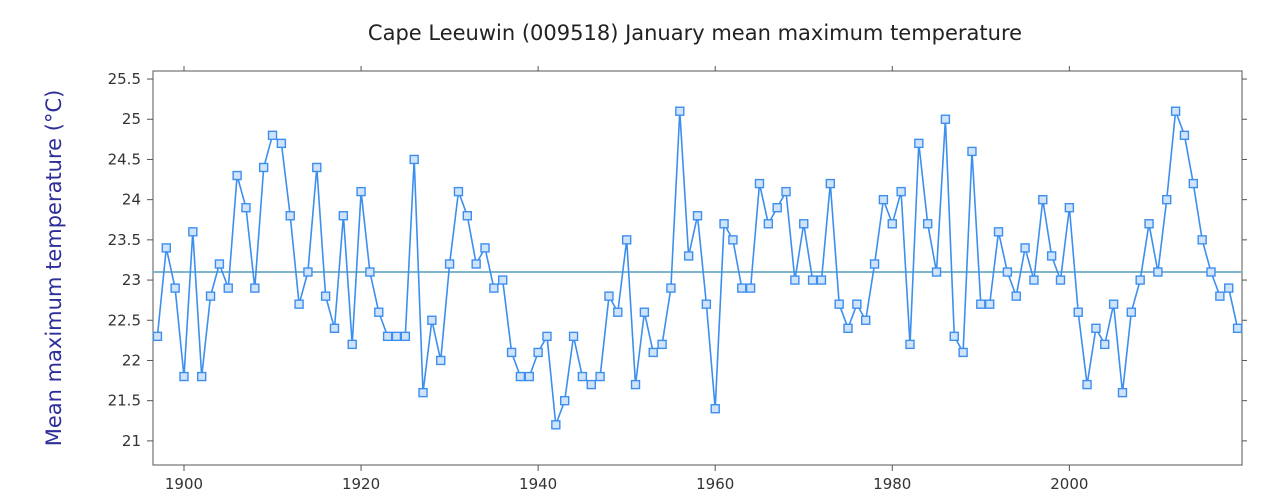 This screenshot has height=501, width=1280. I want to click on x-tick-label: 1920, so click(361, 484).